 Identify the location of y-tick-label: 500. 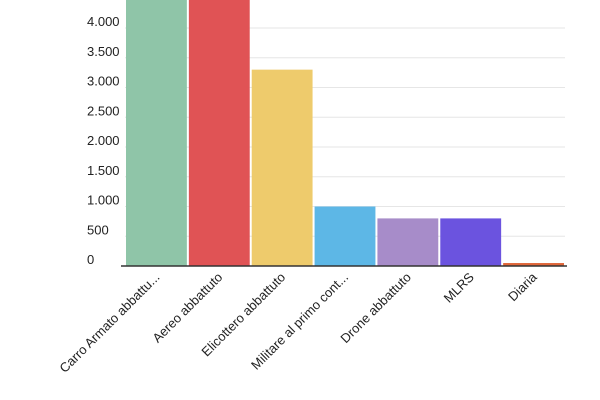
(98, 229).